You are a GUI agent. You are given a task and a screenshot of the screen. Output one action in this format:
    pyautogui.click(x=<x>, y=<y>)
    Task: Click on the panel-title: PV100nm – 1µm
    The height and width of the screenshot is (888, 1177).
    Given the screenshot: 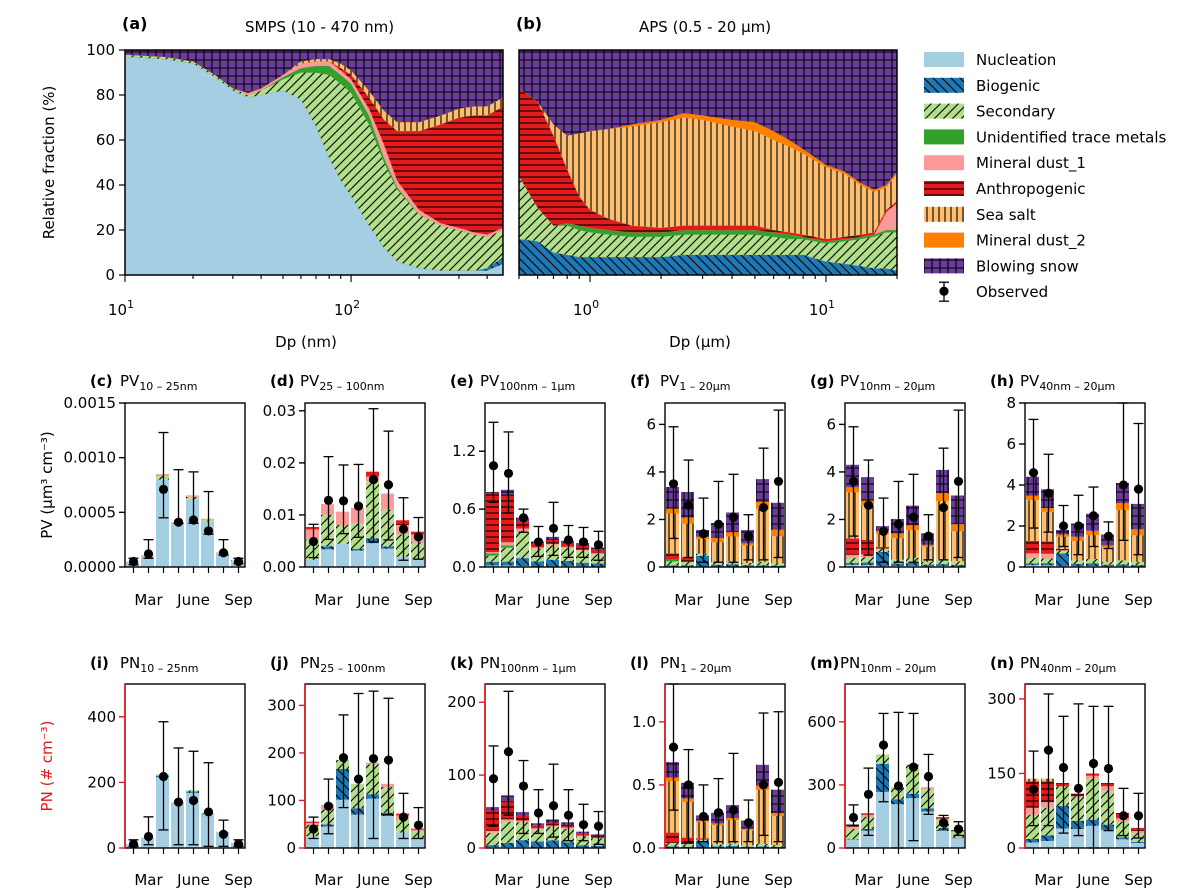 What is the action you would take?
    pyautogui.click(x=527, y=382)
    